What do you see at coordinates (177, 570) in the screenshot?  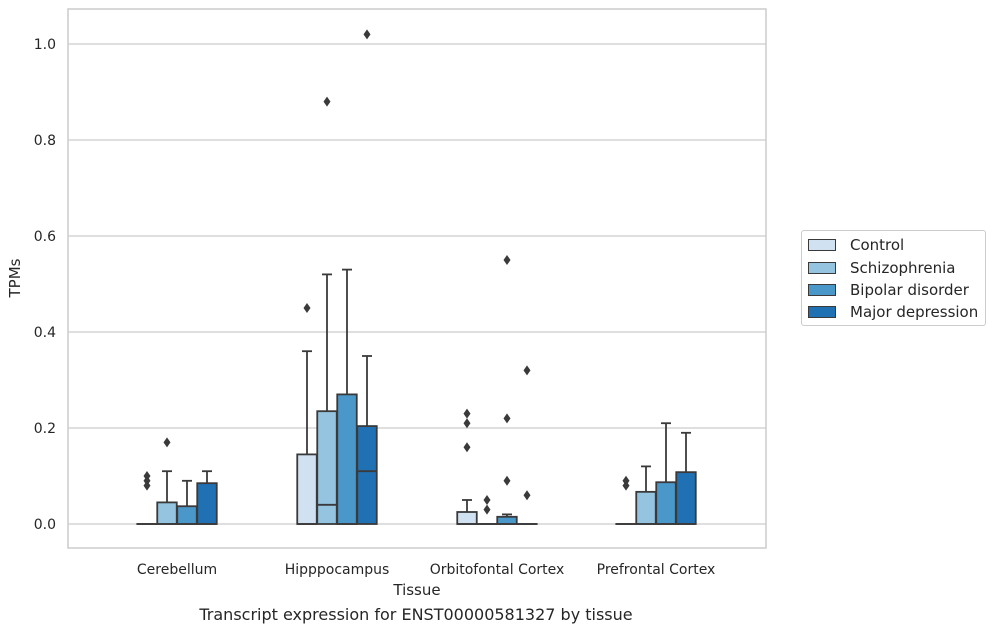 I see `x-tick-label: Cerebellum` at bounding box center [177, 570].